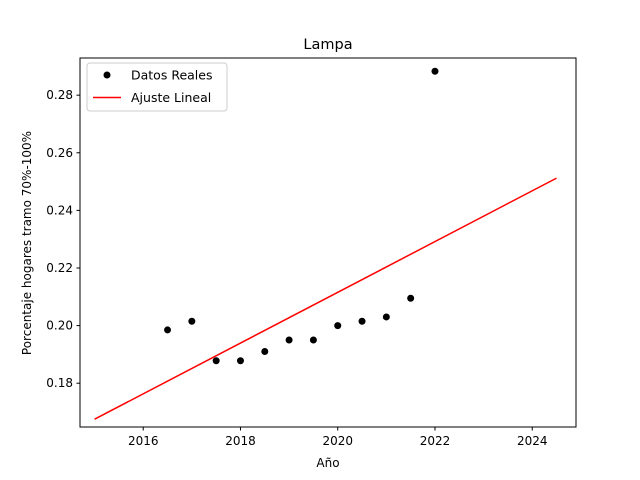 The image size is (640, 480). Describe the element at coordinates (171, 97) in the screenshot. I see `legend-label-ajuste-lineal: Ajuste Lineal` at that location.